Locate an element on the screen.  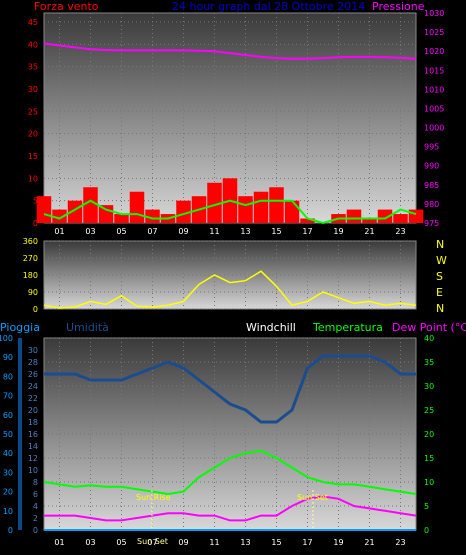
rain-y-tick-label: 80 is located at coordinates (8, 376).